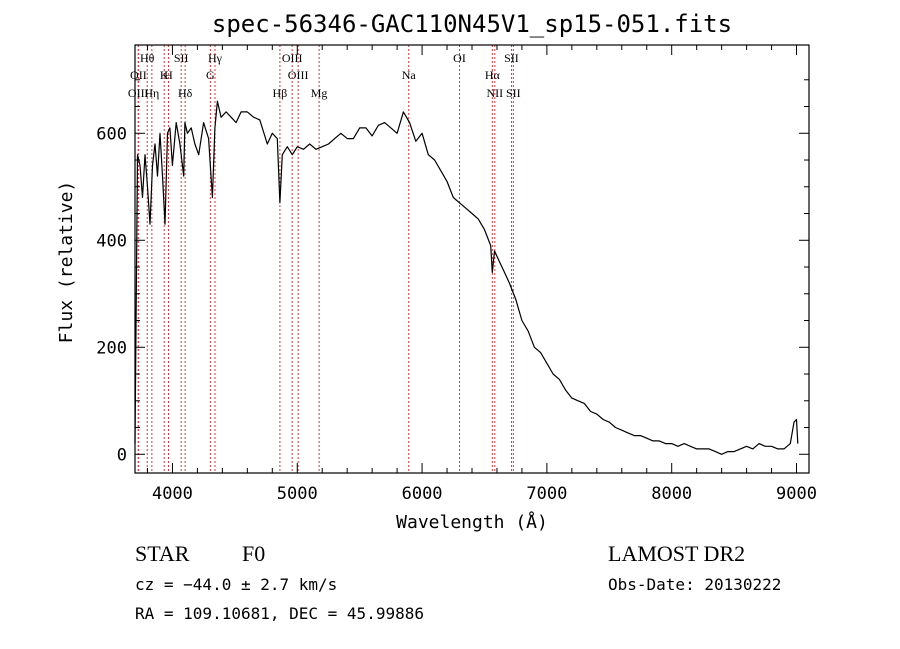 The image size is (900, 649). I want to click on x-tick-label: 9000, so click(796, 494).